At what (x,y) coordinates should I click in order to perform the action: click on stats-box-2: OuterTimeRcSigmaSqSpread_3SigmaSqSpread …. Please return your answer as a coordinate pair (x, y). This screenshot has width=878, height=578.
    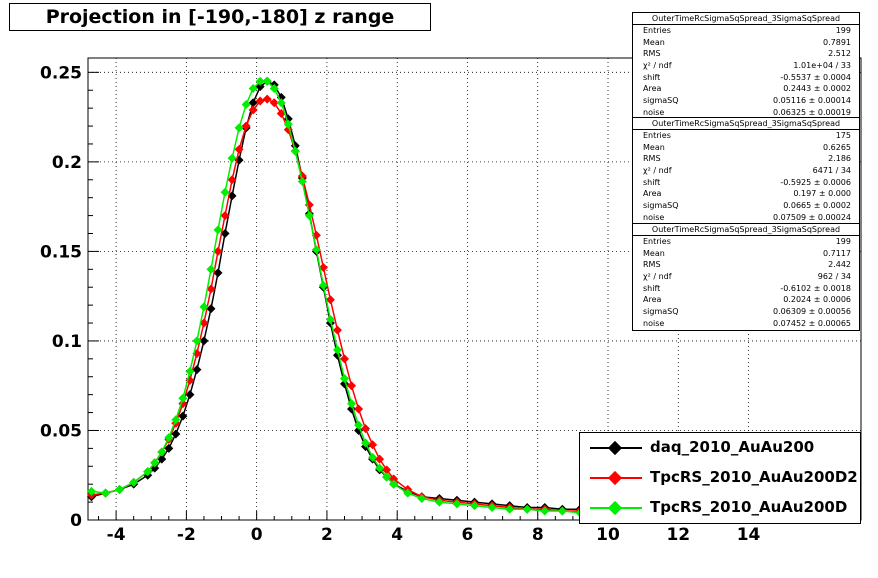
    Looking at the image, I should click on (746, 171).